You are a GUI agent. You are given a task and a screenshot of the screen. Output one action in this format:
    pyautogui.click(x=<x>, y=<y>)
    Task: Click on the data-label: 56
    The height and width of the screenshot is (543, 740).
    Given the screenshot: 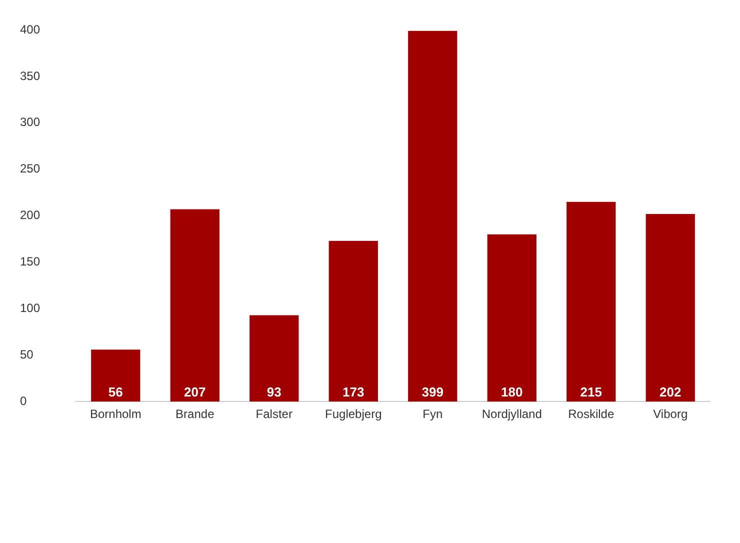 What is the action you would take?
    pyautogui.click(x=115, y=392)
    